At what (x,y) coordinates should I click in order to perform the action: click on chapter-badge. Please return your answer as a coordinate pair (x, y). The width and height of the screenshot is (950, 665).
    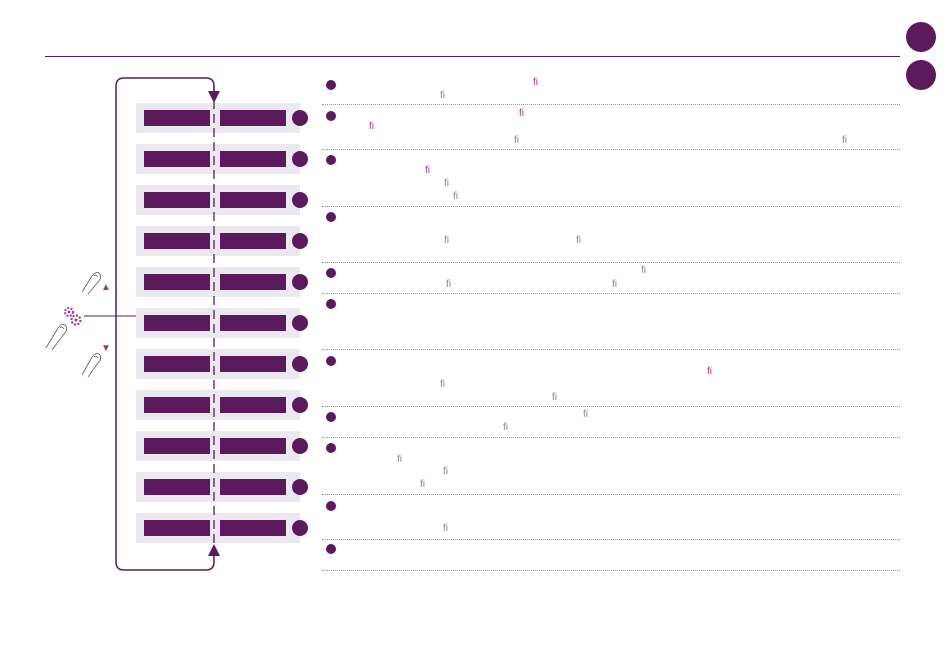
    Looking at the image, I should click on (921, 37).